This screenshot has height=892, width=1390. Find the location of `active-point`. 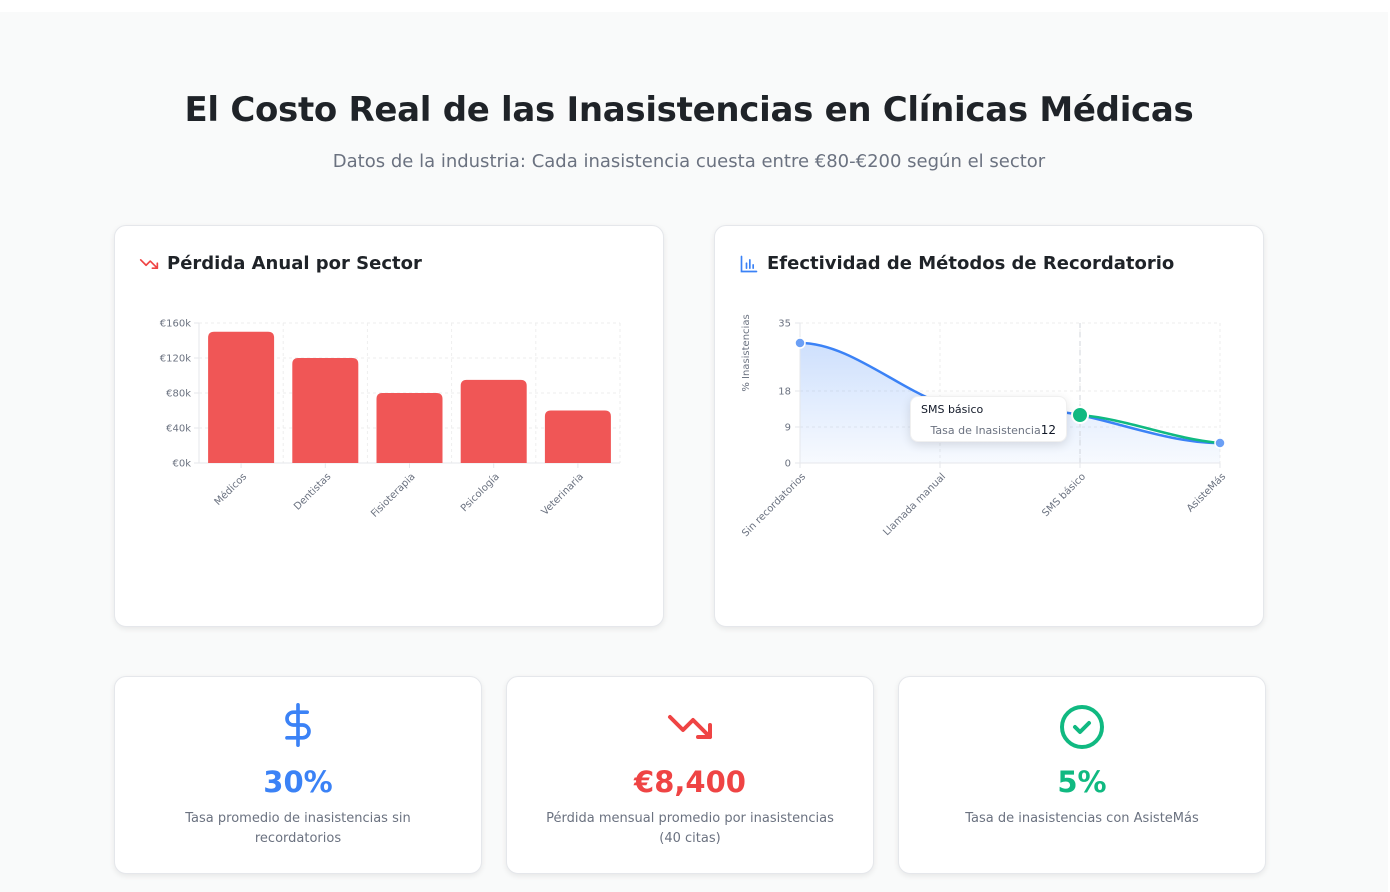

active-point is located at coordinates (1080, 415).